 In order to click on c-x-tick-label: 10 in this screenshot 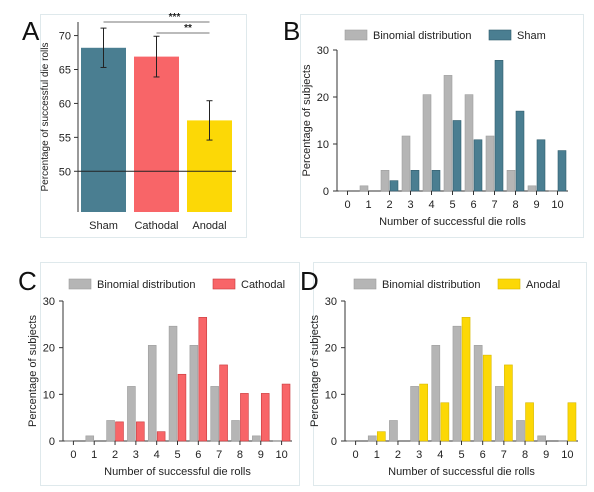, I will do `click(281, 455)`.